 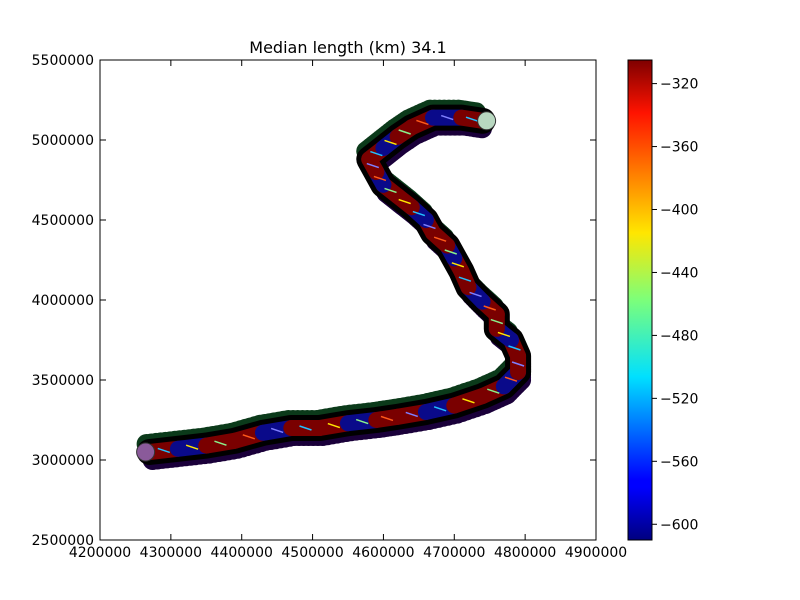 I want to click on y-tick-label: 4500000, so click(x=63, y=221).